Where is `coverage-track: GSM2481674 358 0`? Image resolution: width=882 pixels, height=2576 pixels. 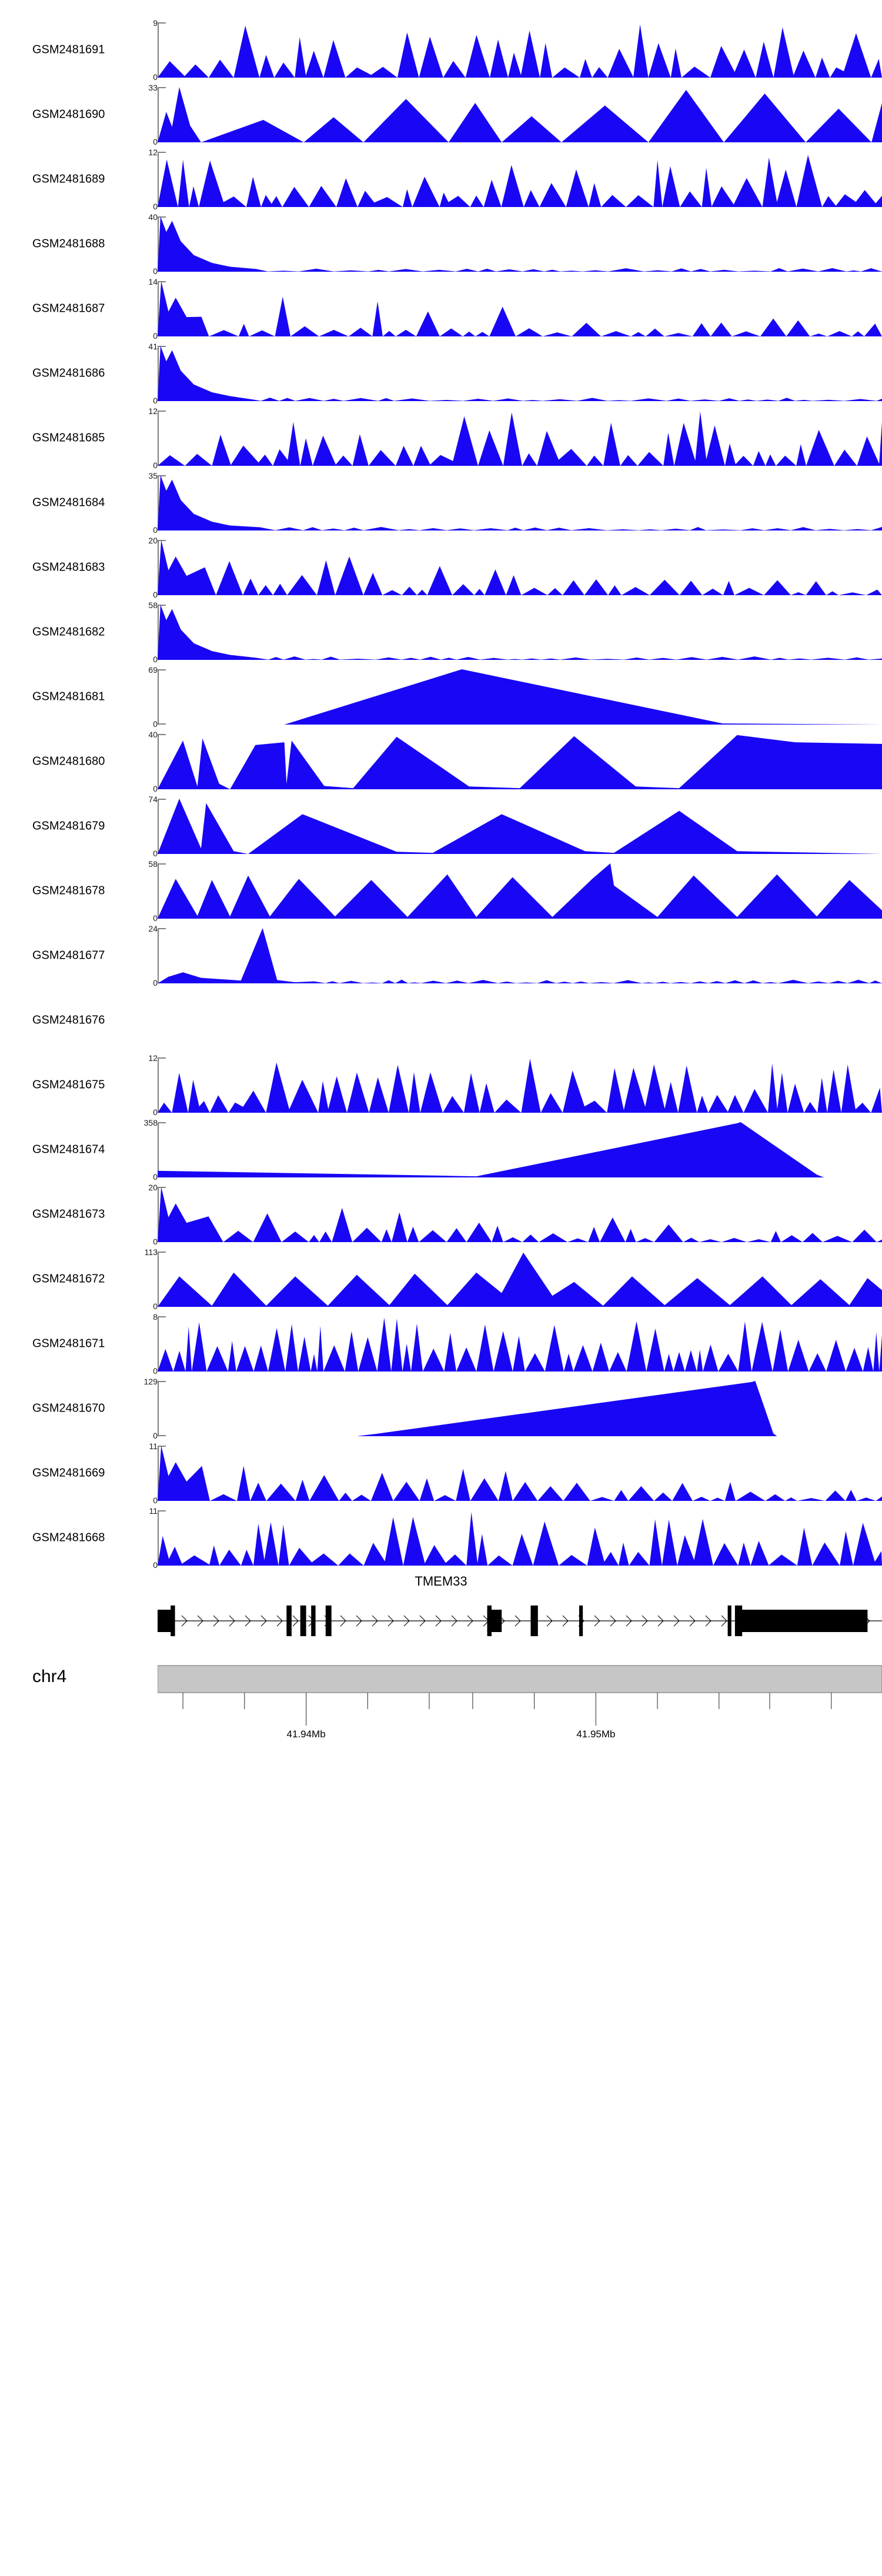
coverage-track: GSM2481674 358 0 is located at coordinates (441, 1149).